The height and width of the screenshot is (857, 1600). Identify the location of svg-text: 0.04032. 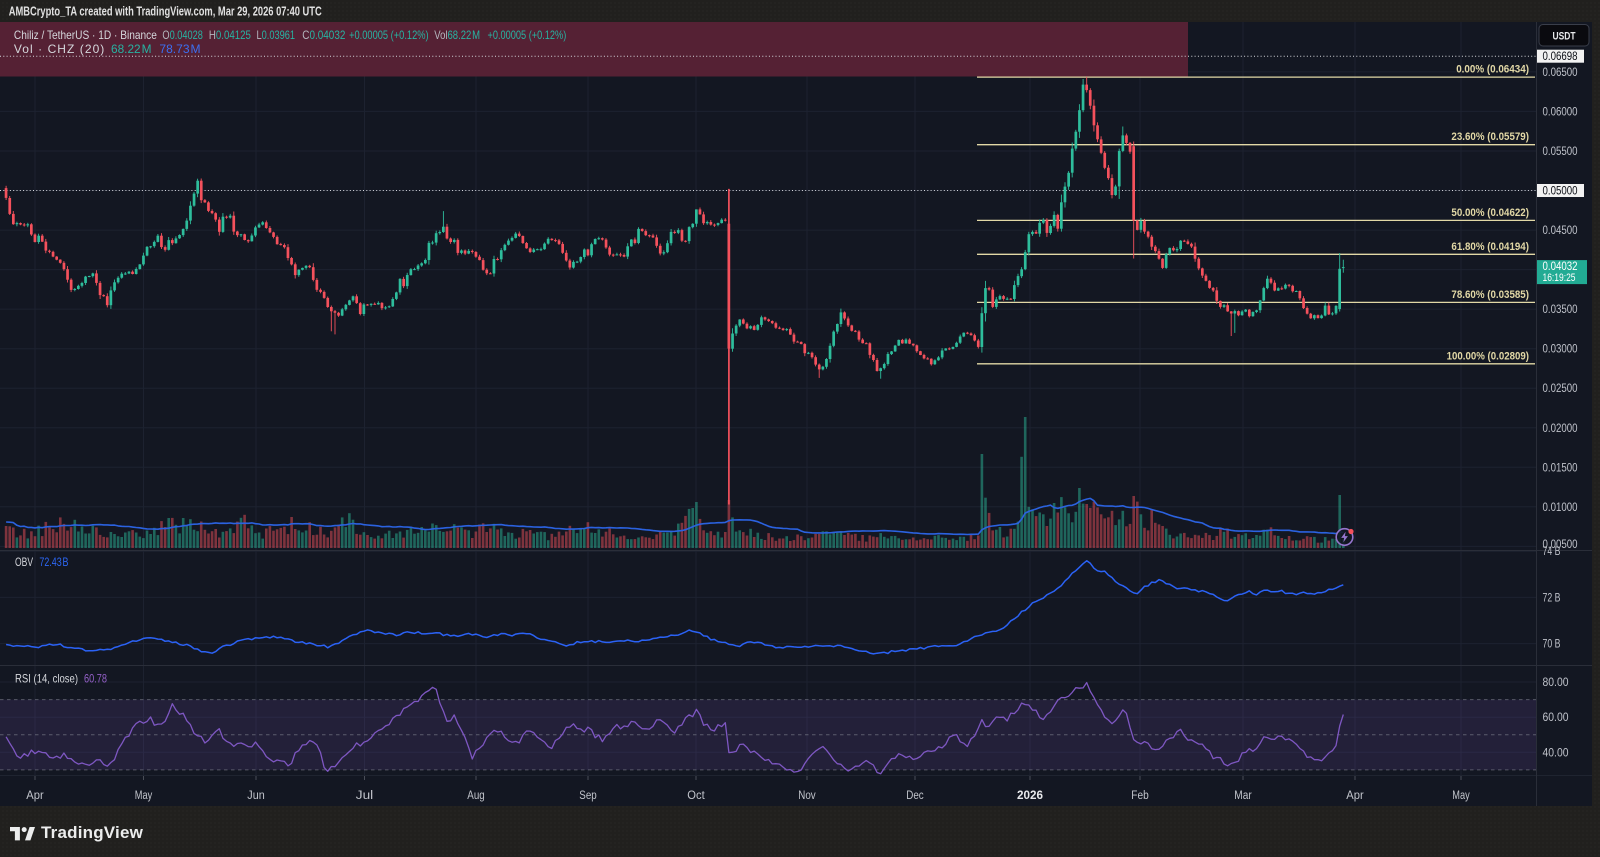
(1560, 267).